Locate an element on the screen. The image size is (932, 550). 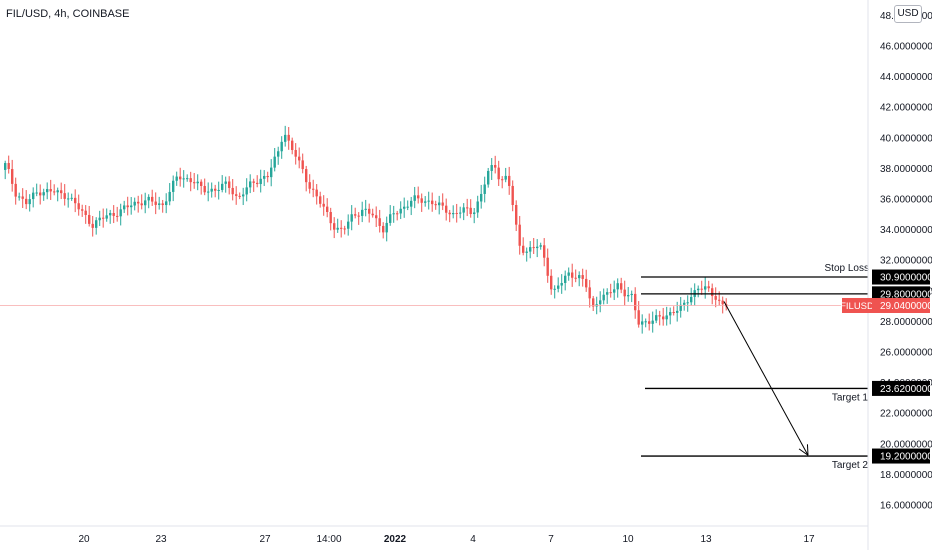
time-tick-label: 20 is located at coordinates (84, 539).